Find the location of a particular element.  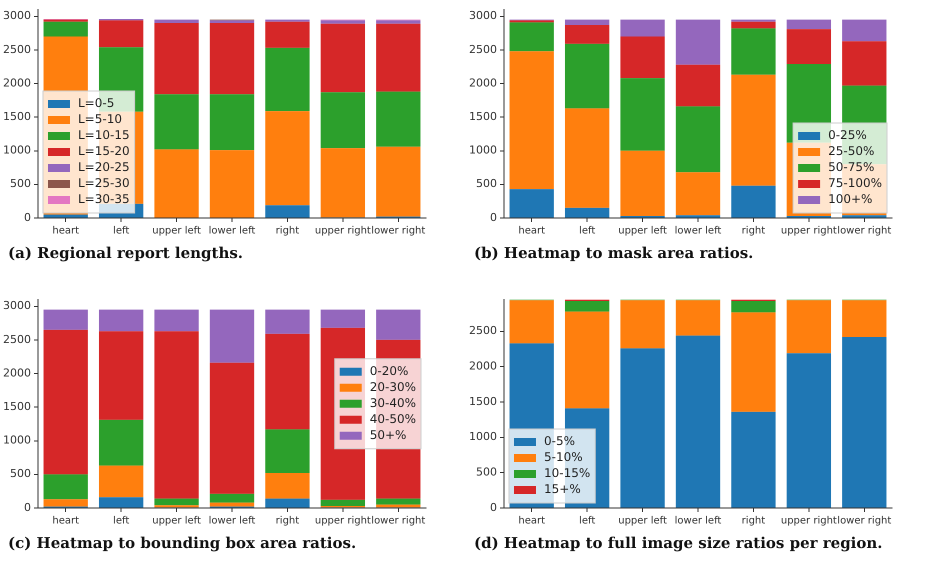

legend-label: L=15-20 is located at coordinates (104, 151).